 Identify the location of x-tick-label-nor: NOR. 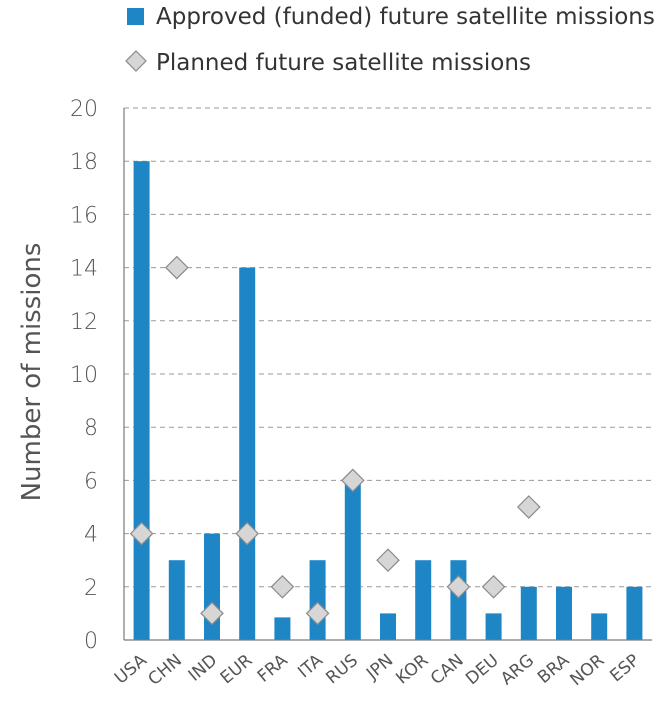
(588, 670).